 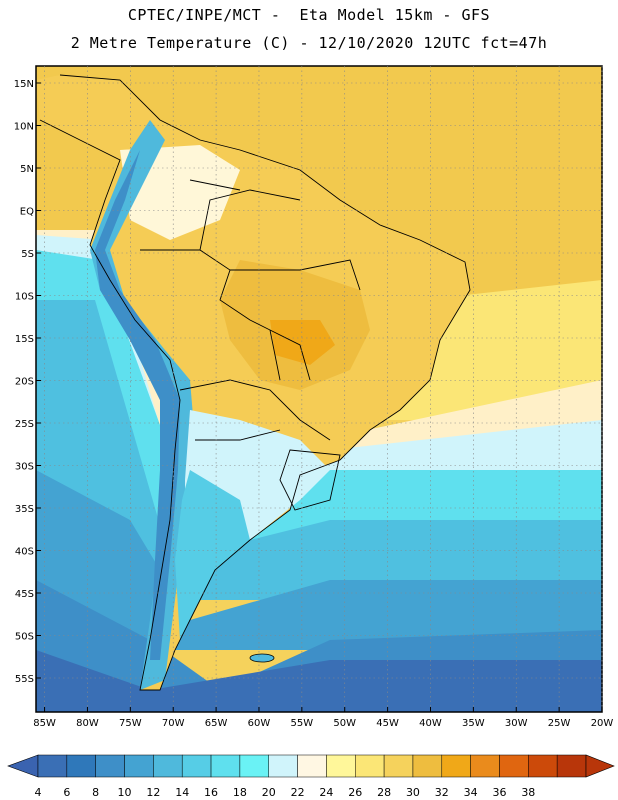 What do you see at coordinates (173, 723) in the screenshot?
I see `lon-label: 70W` at bounding box center [173, 723].